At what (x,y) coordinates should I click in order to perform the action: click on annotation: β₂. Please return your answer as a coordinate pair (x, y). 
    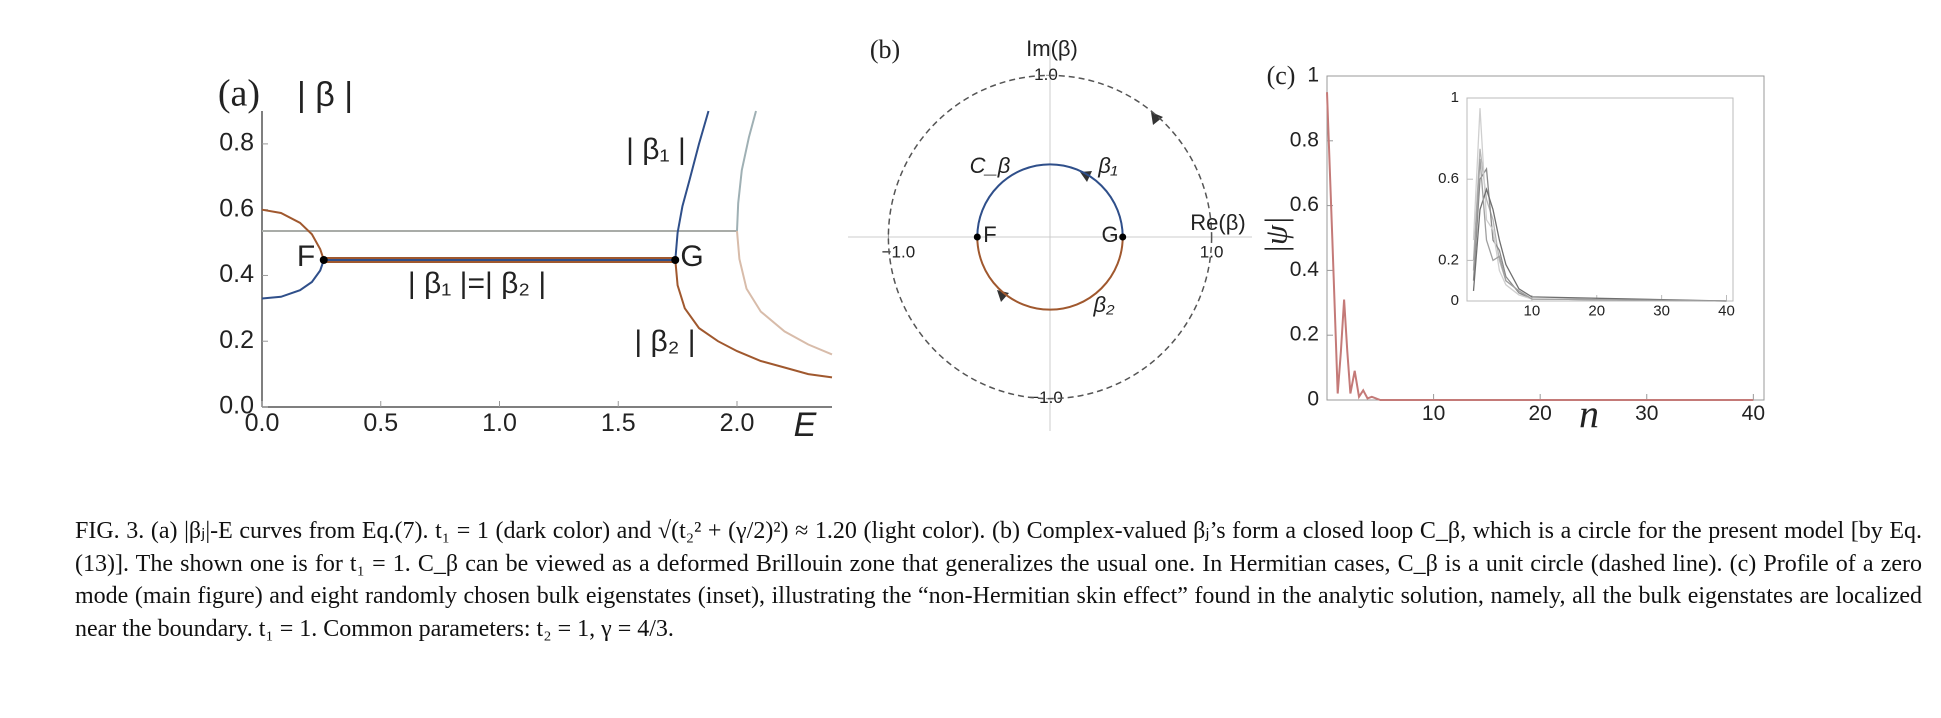
    Looking at the image, I should click on (1104, 304).